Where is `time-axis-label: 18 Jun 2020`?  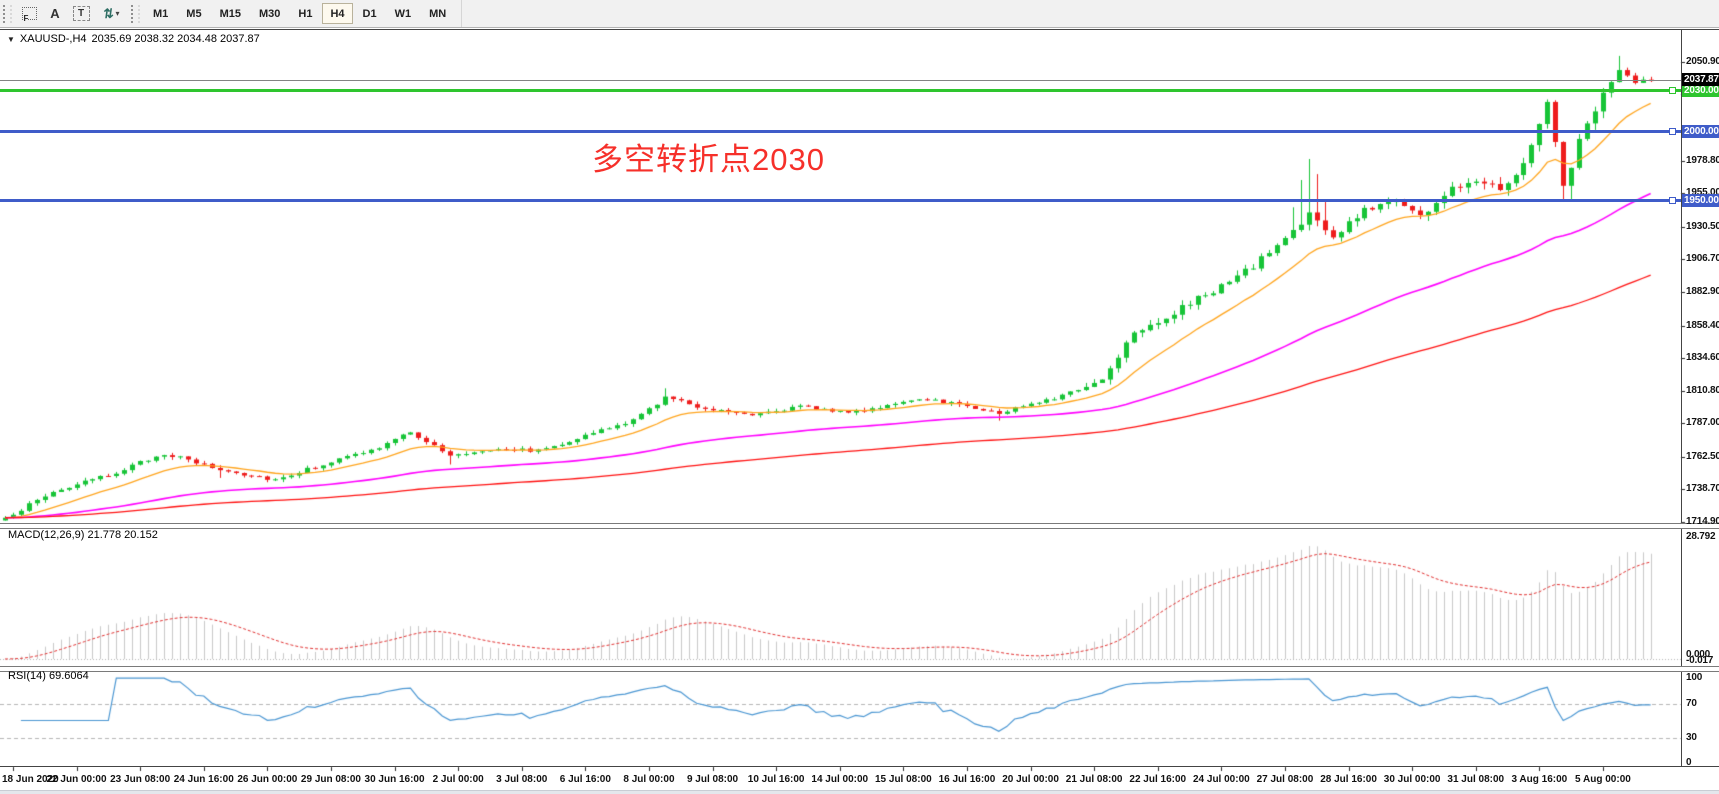 time-axis-label: 18 Jun 2020 is located at coordinates (30, 779).